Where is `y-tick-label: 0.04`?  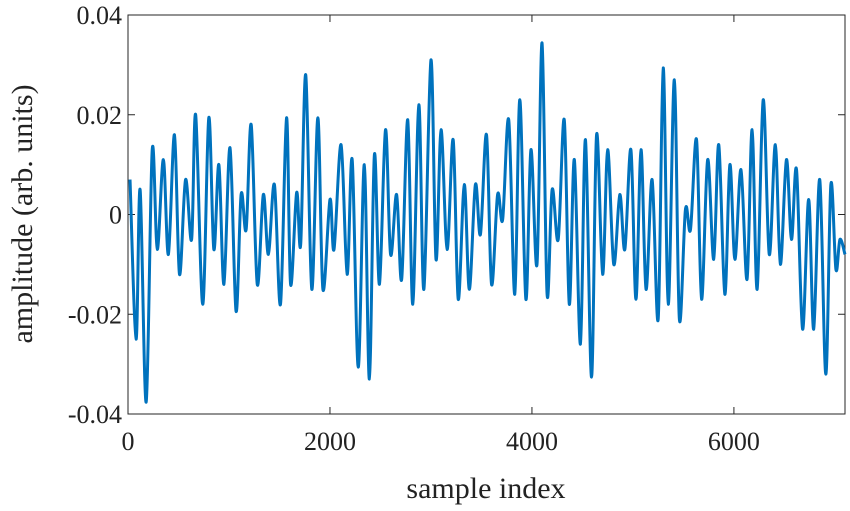 y-tick-label: 0.04 is located at coordinates (100, 15).